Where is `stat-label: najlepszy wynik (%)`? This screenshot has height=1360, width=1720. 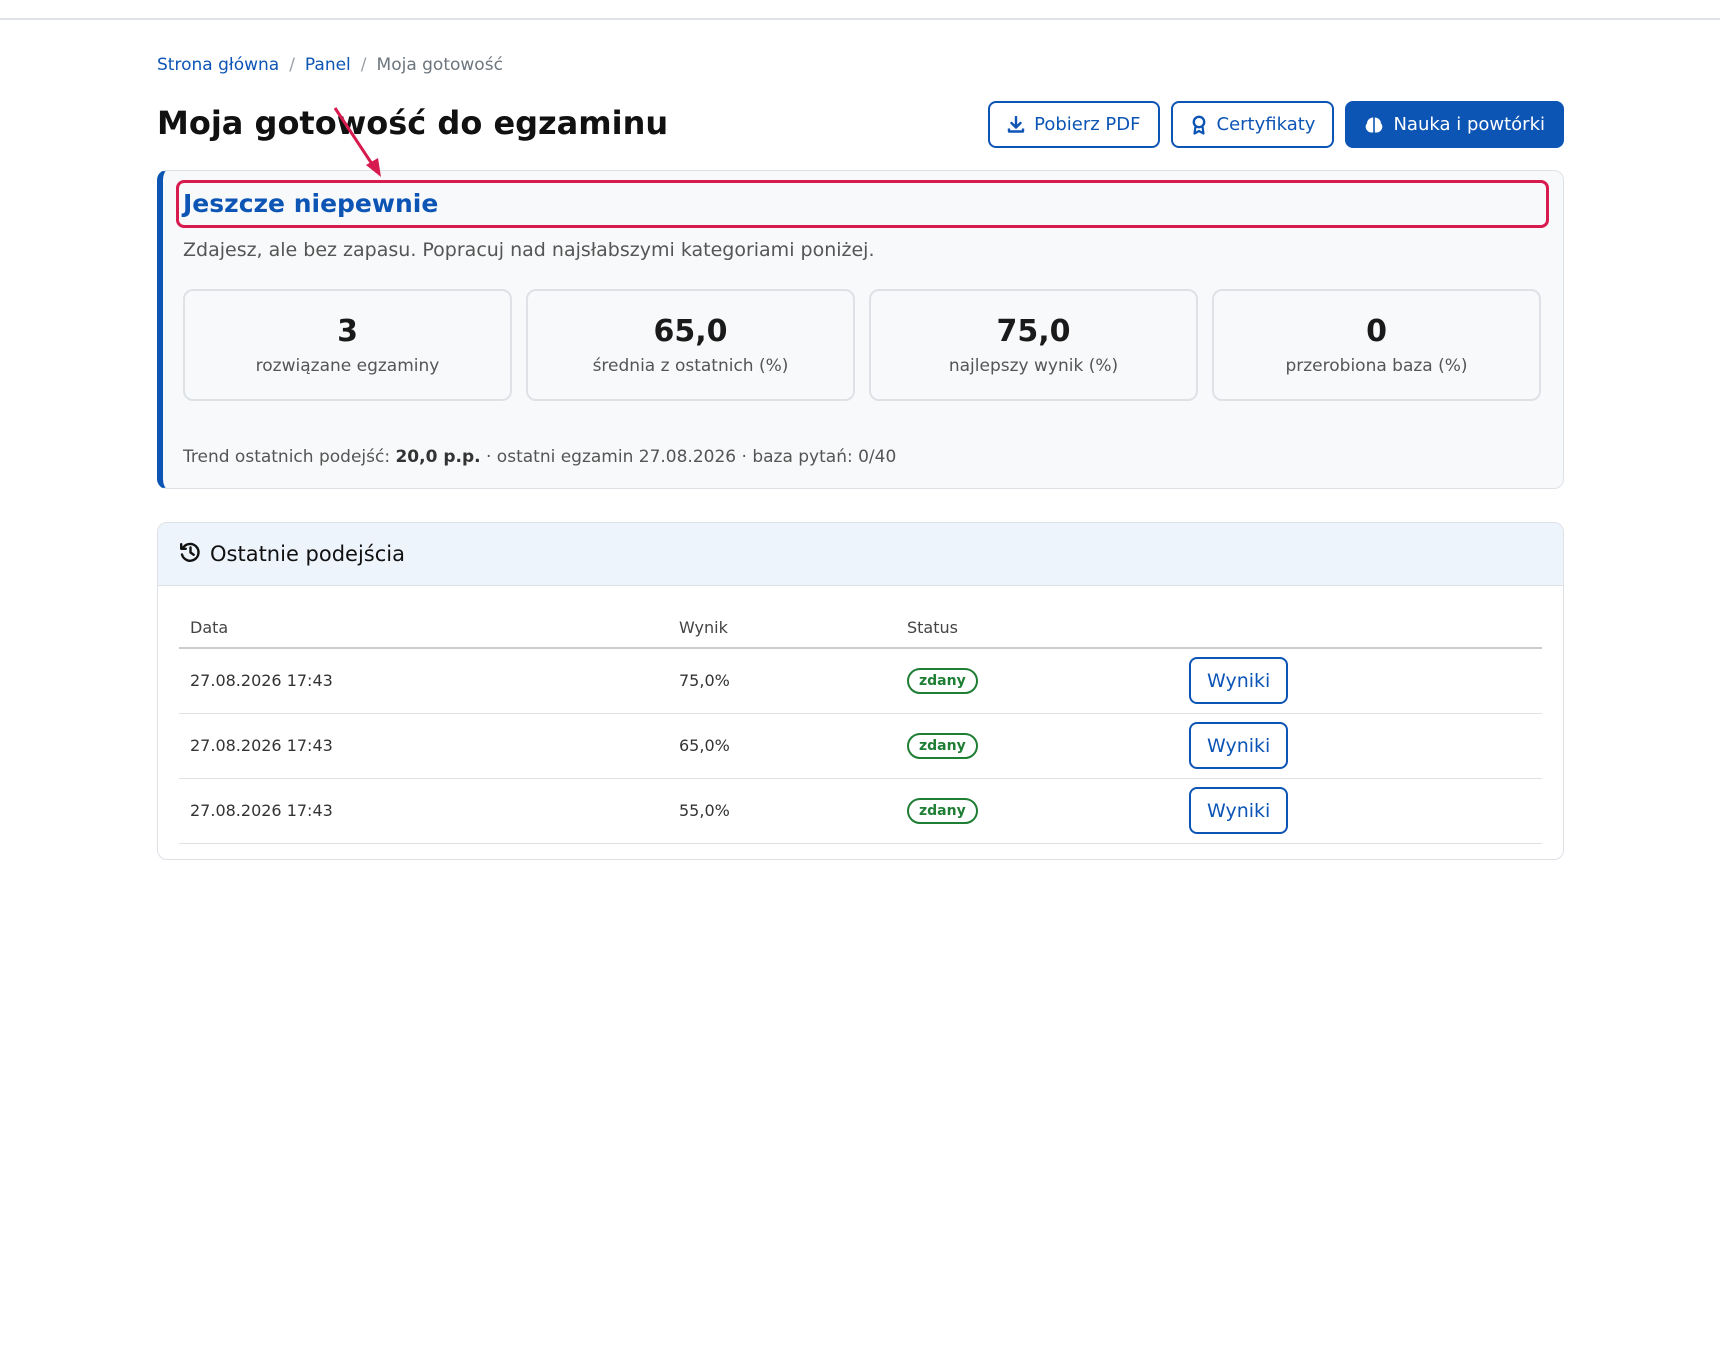
stat-label: najlepszy wynik (%) is located at coordinates (1033, 366).